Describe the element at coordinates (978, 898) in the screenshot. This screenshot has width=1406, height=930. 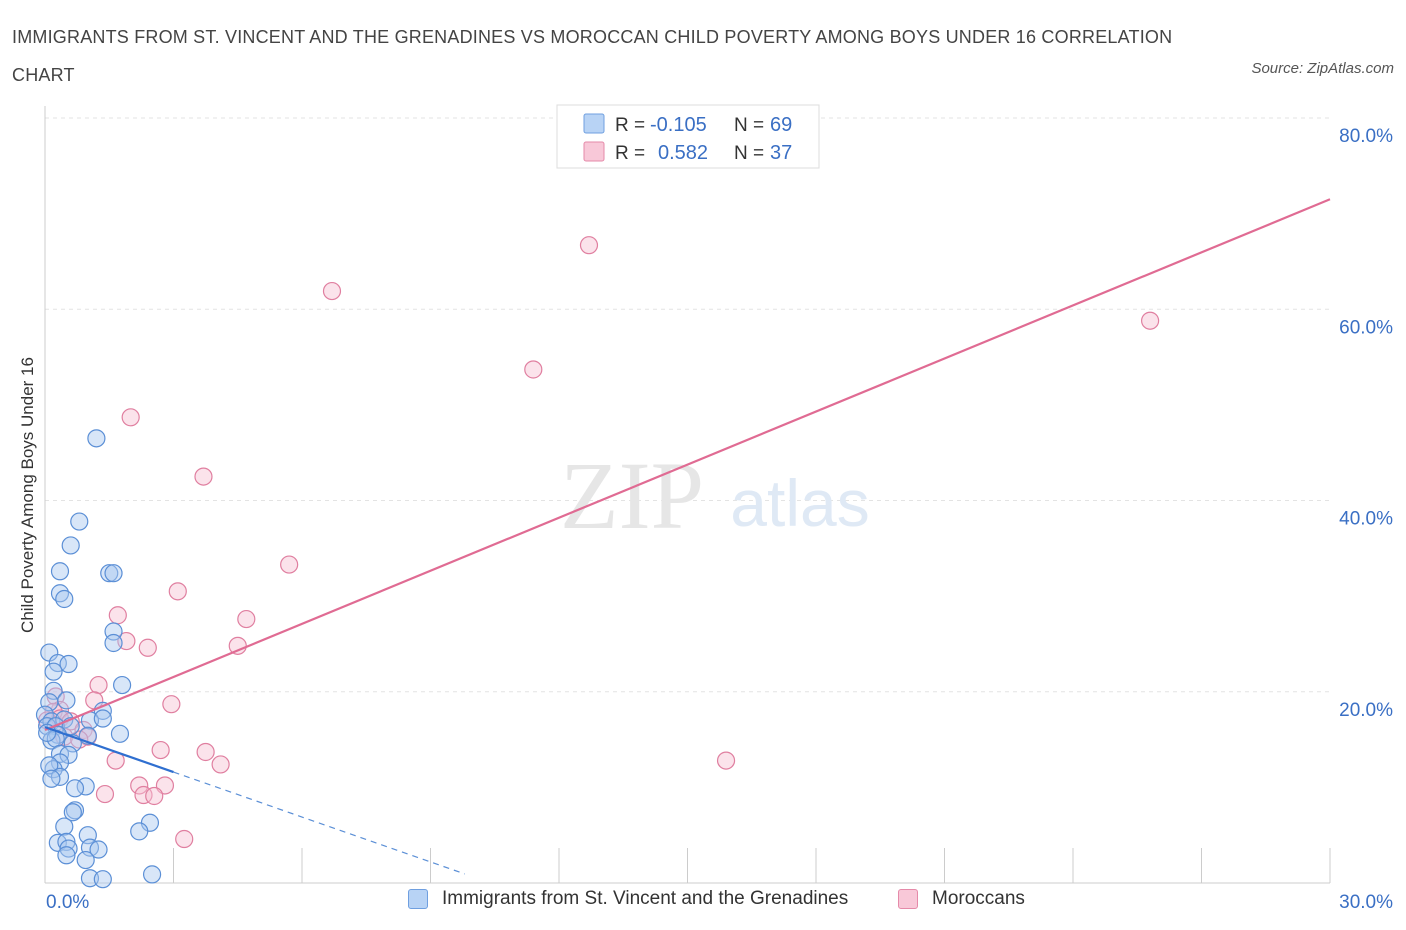
I see `legend-label-moroccans: Moroccans` at that location.